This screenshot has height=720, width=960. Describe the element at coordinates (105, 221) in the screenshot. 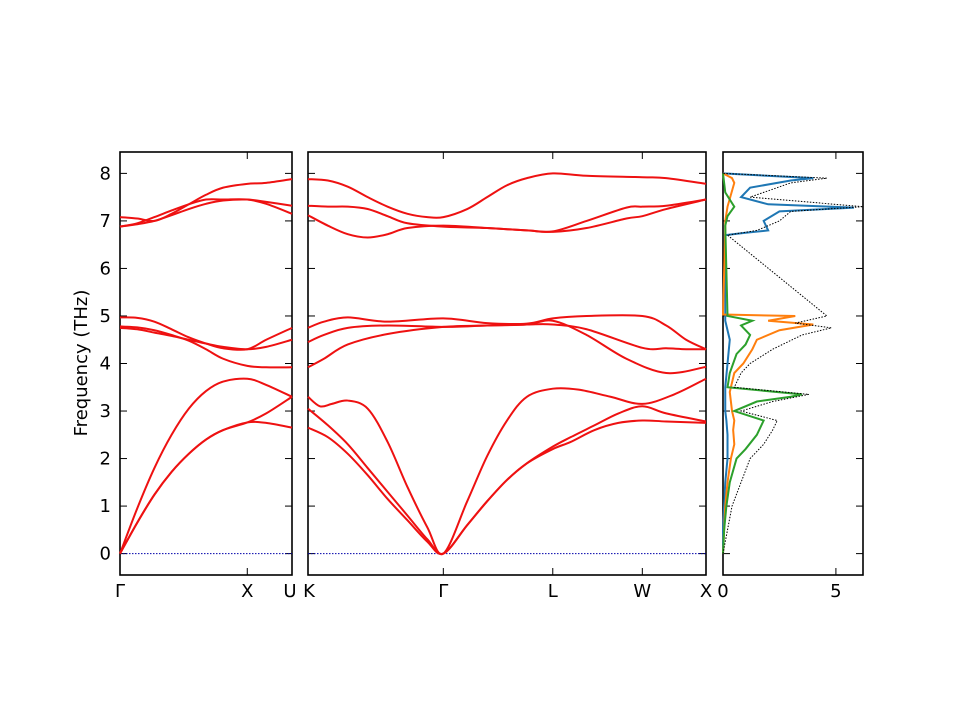

I see `y-tick-label: 7` at that location.